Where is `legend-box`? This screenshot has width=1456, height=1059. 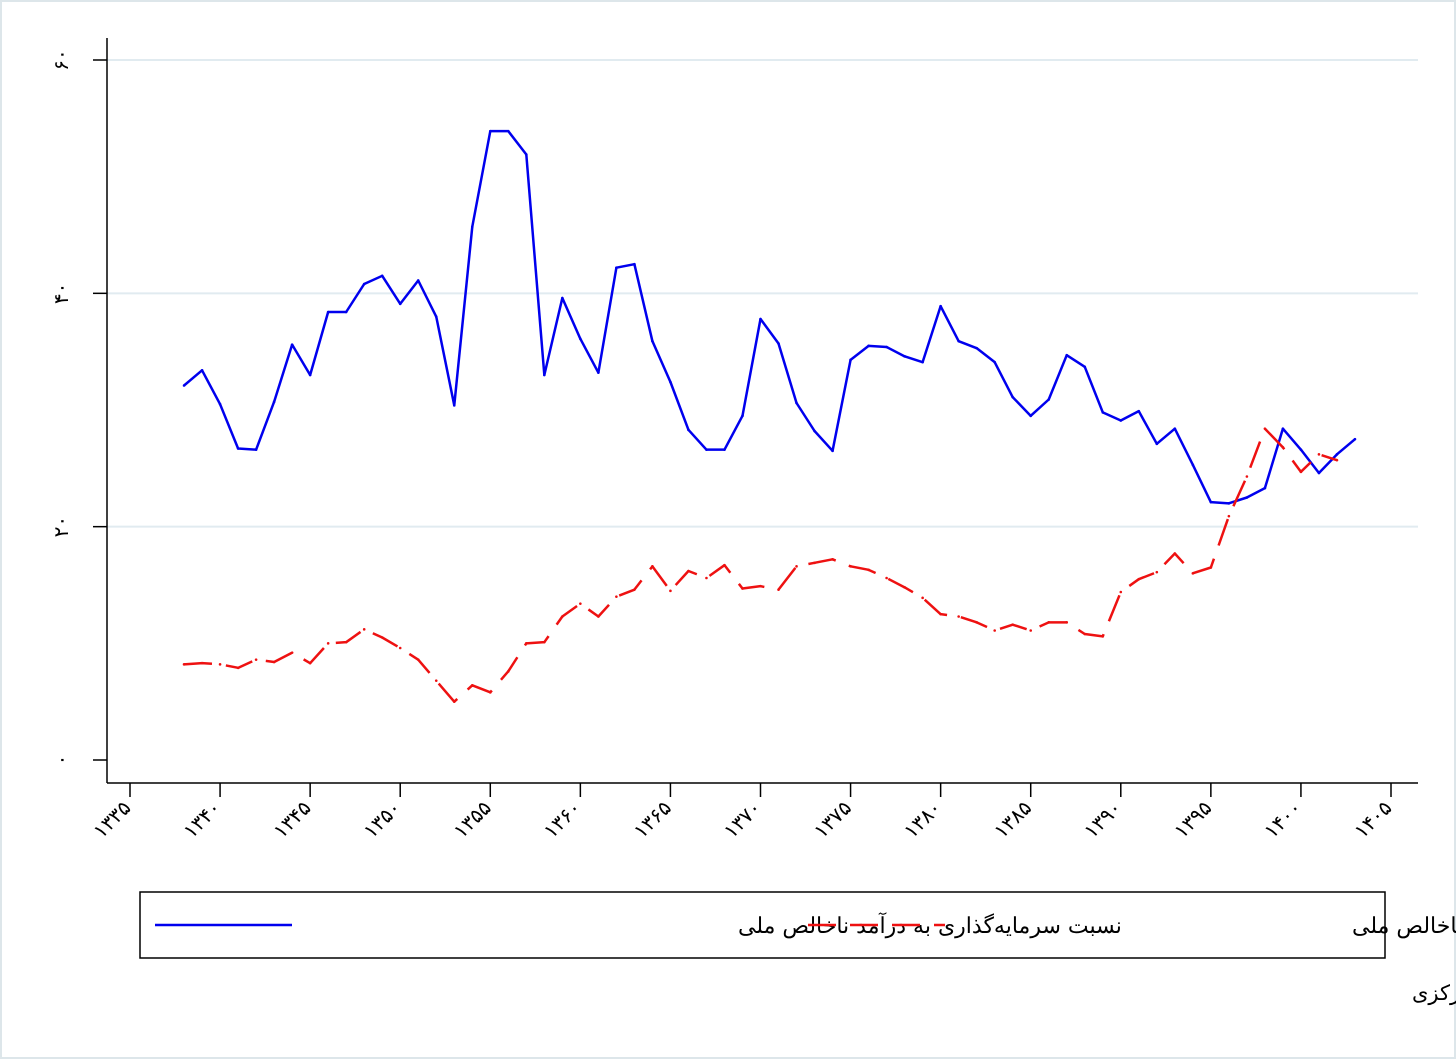 legend-box is located at coordinates (762, 925).